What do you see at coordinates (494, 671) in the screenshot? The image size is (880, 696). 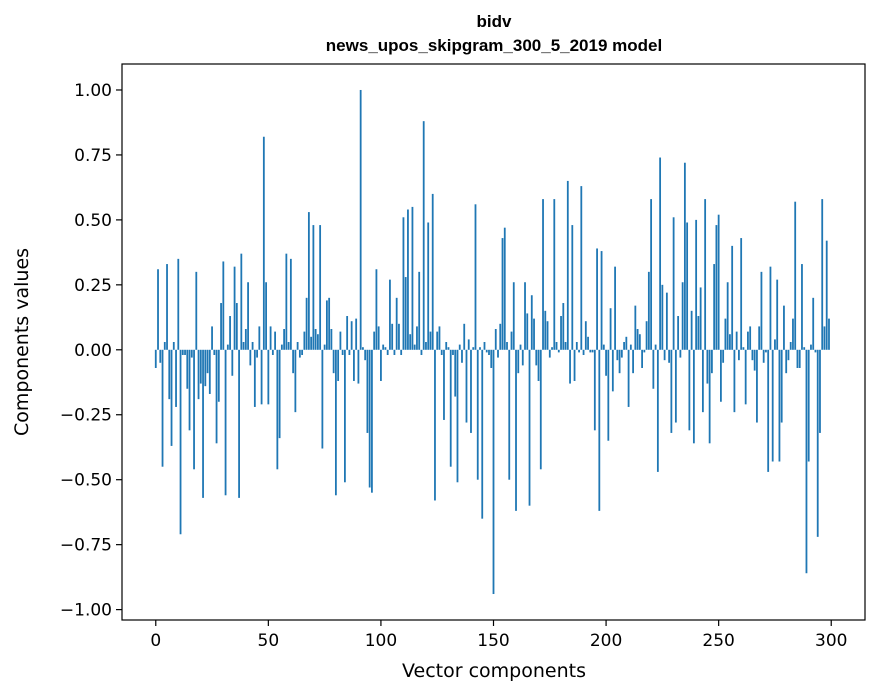 I see `x-axis-label: Vector components` at bounding box center [494, 671].